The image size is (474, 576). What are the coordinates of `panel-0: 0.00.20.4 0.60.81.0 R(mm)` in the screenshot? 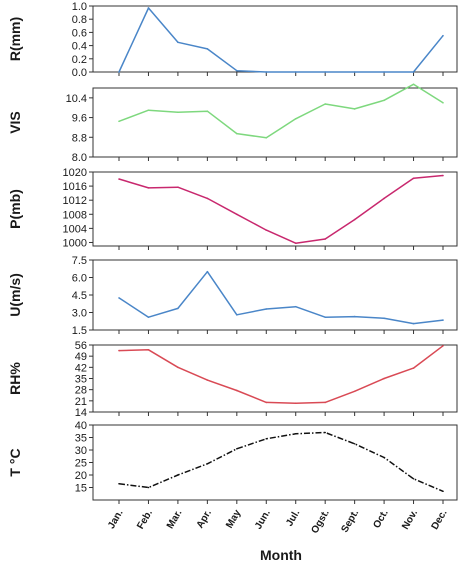 It's located at (232, 40).